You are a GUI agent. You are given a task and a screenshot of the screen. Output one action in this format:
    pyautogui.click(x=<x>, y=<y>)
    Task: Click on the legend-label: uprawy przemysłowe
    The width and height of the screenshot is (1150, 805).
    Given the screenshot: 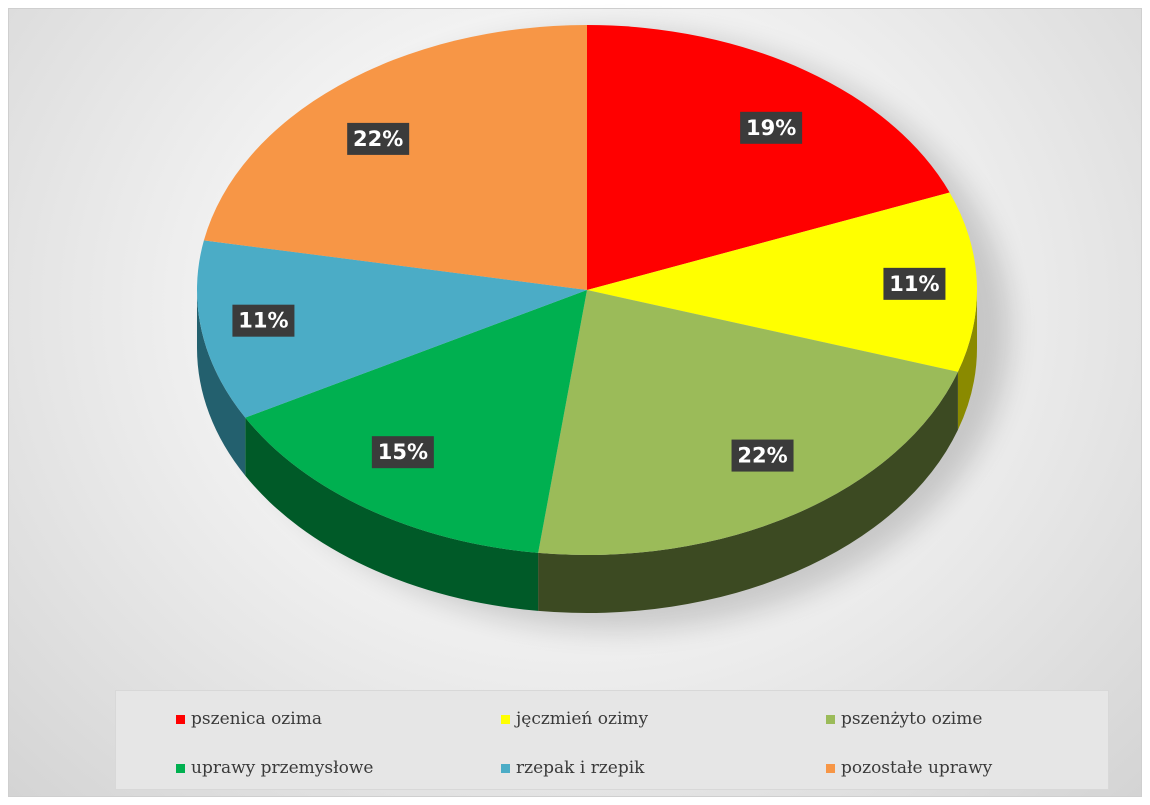 What is the action you would take?
    pyautogui.click(x=282, y=768)
    